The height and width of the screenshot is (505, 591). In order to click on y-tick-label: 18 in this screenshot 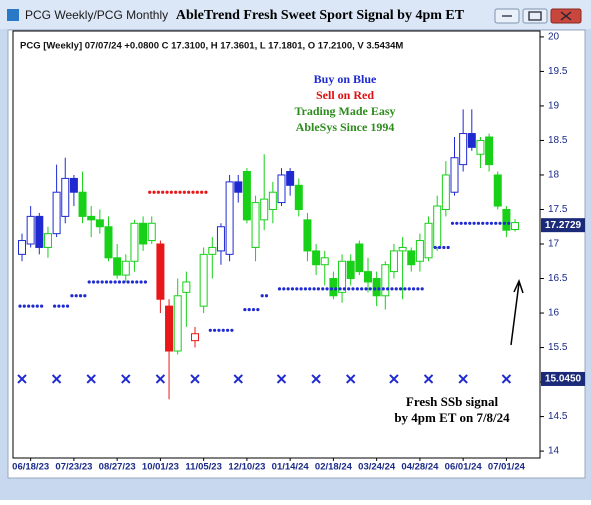, I will do `click(554, 175)`.